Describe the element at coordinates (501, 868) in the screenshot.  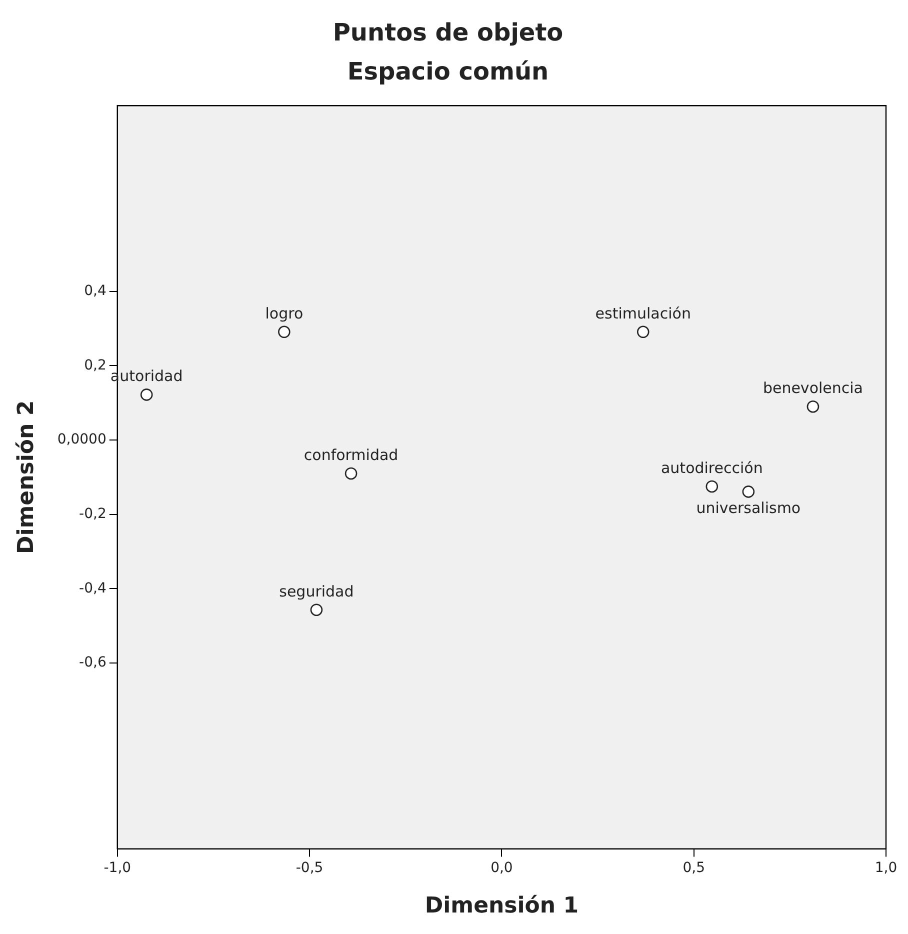
I see `x-tick-label: 0,0` at that location.